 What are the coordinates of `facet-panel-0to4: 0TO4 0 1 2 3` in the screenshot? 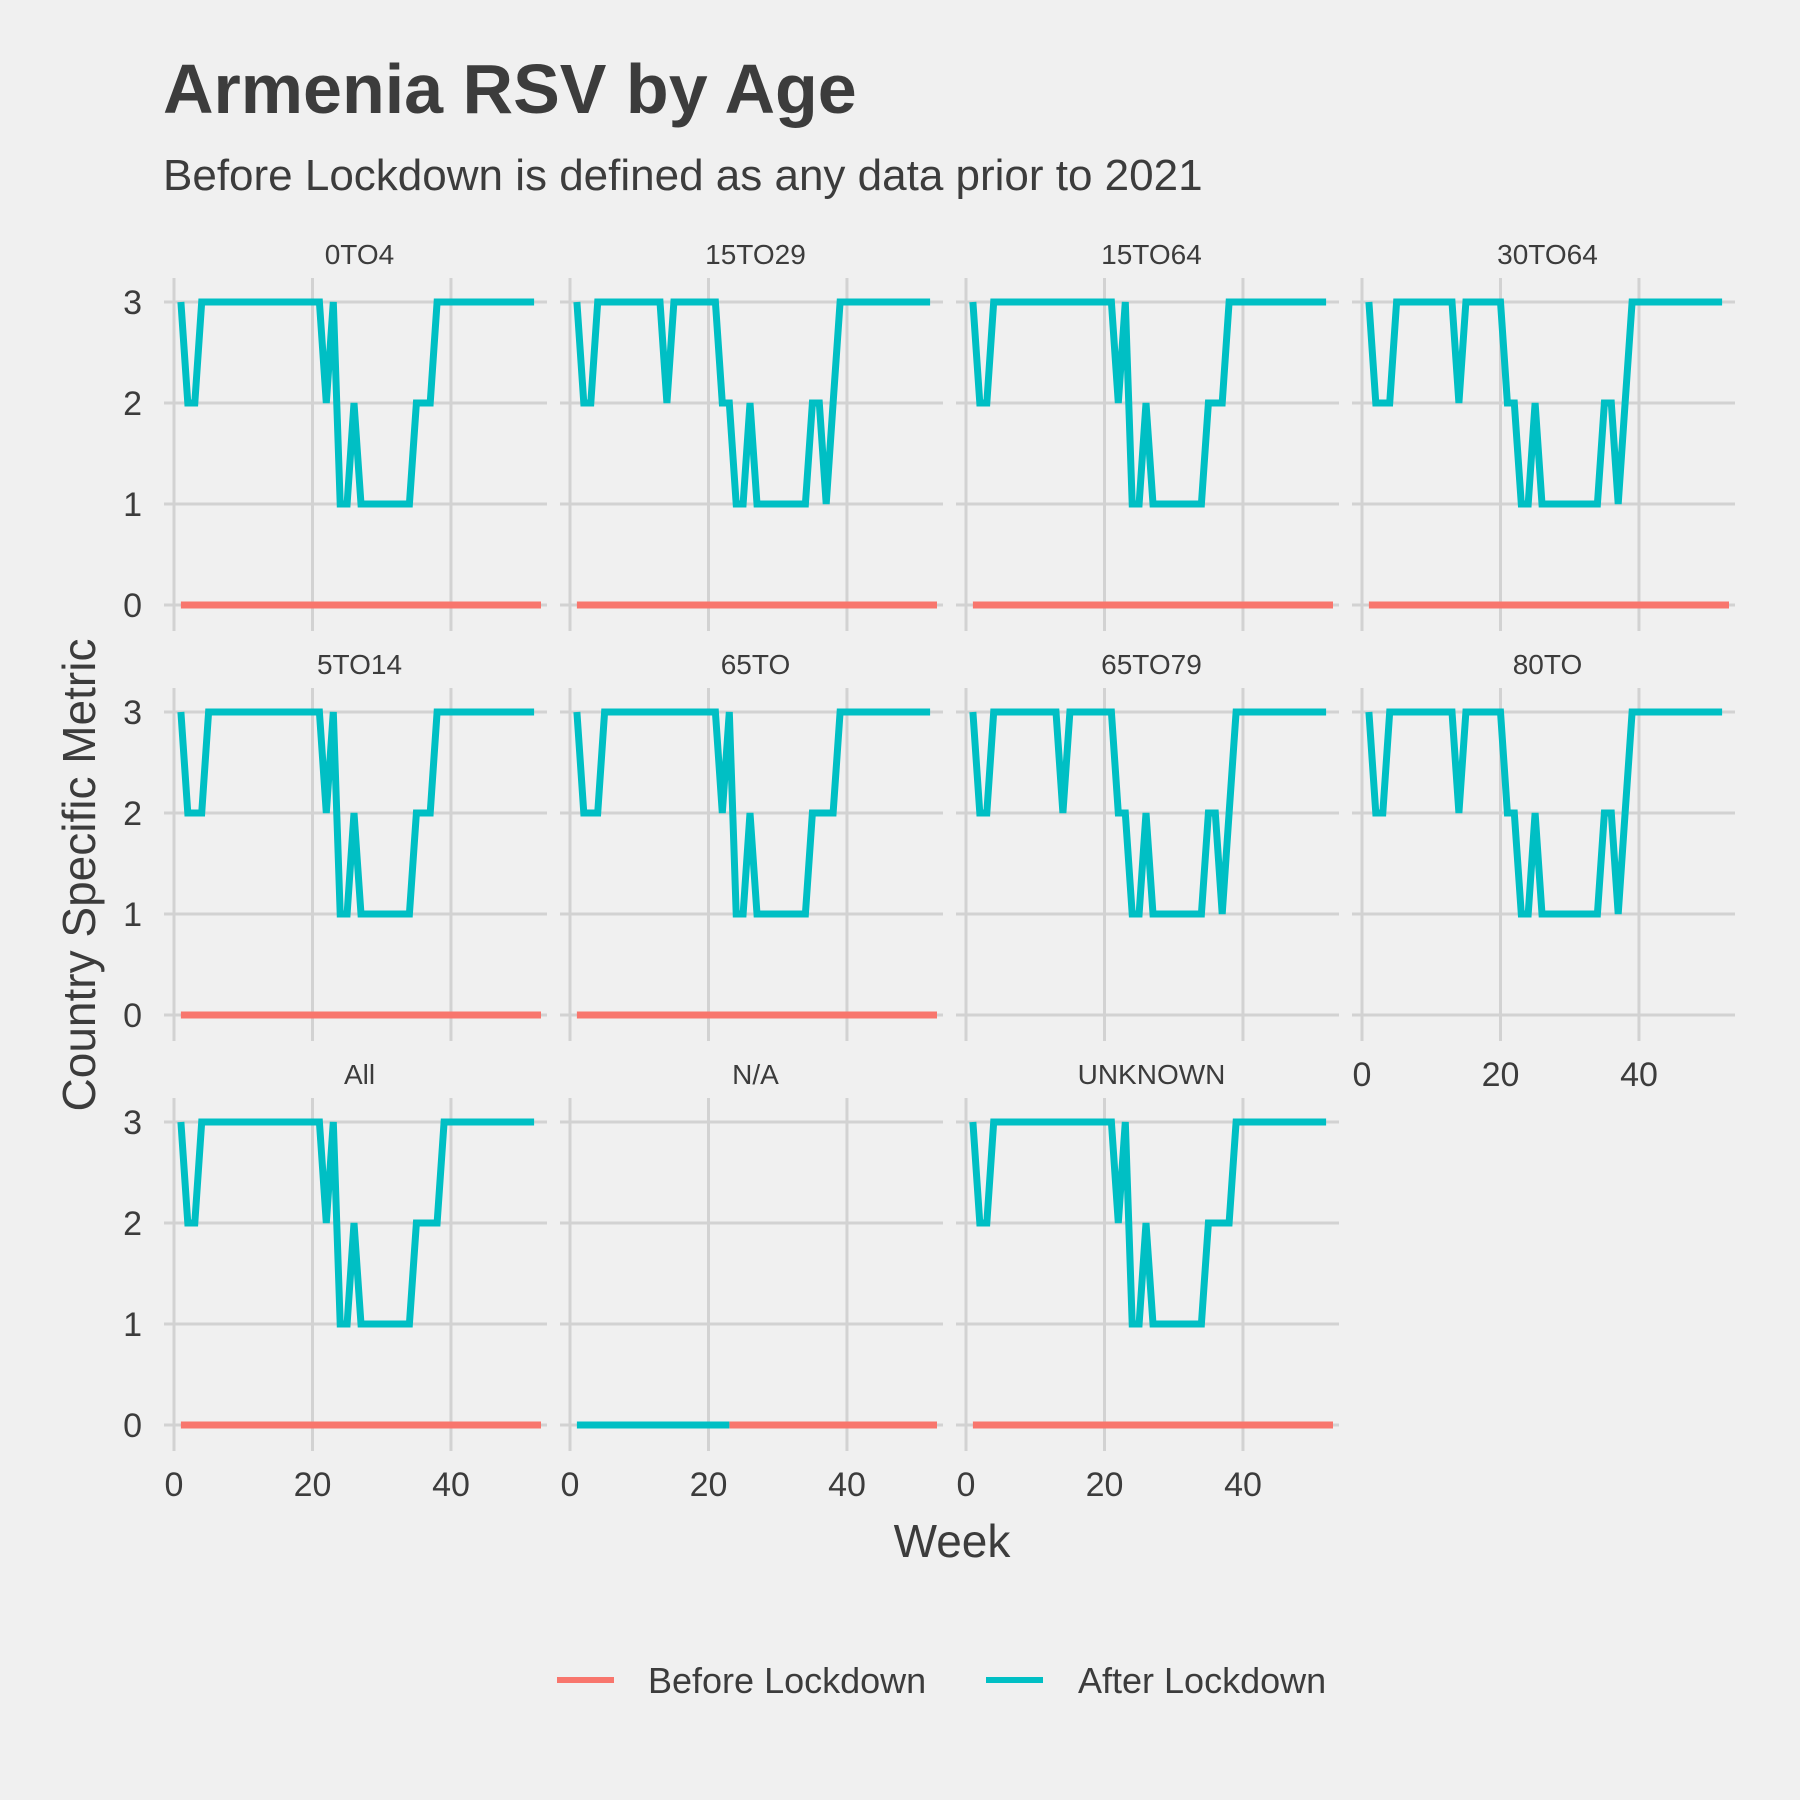 It's located at (335, 435).